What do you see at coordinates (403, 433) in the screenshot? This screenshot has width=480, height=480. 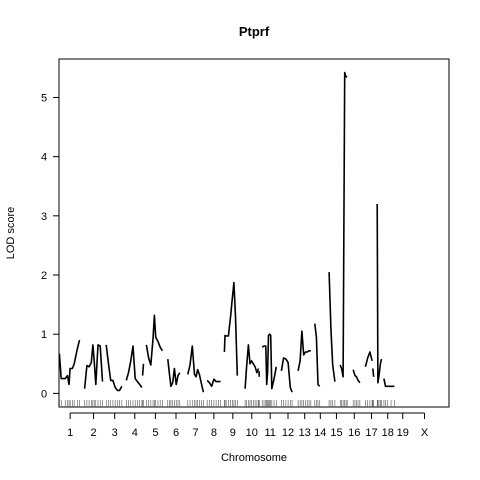 I see `x-tick-label-chr-19: 19` at bounding box center [403, 433].